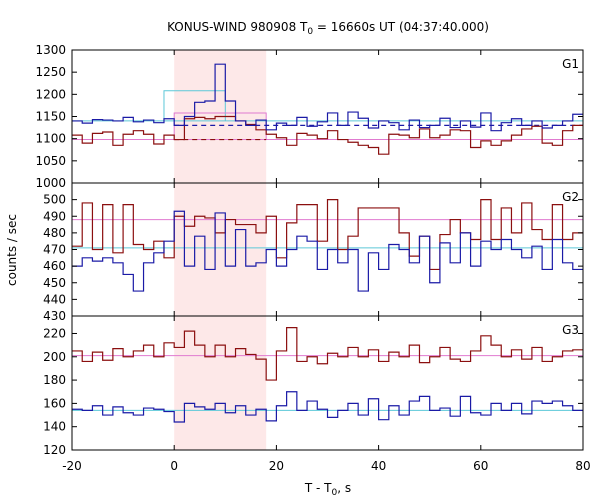 This screenshot has height=500, width=600. What do you see at coordinates (54, 200) in the screenshot?
I see `y-tick-label: 500` at bounding box center [54, 200].